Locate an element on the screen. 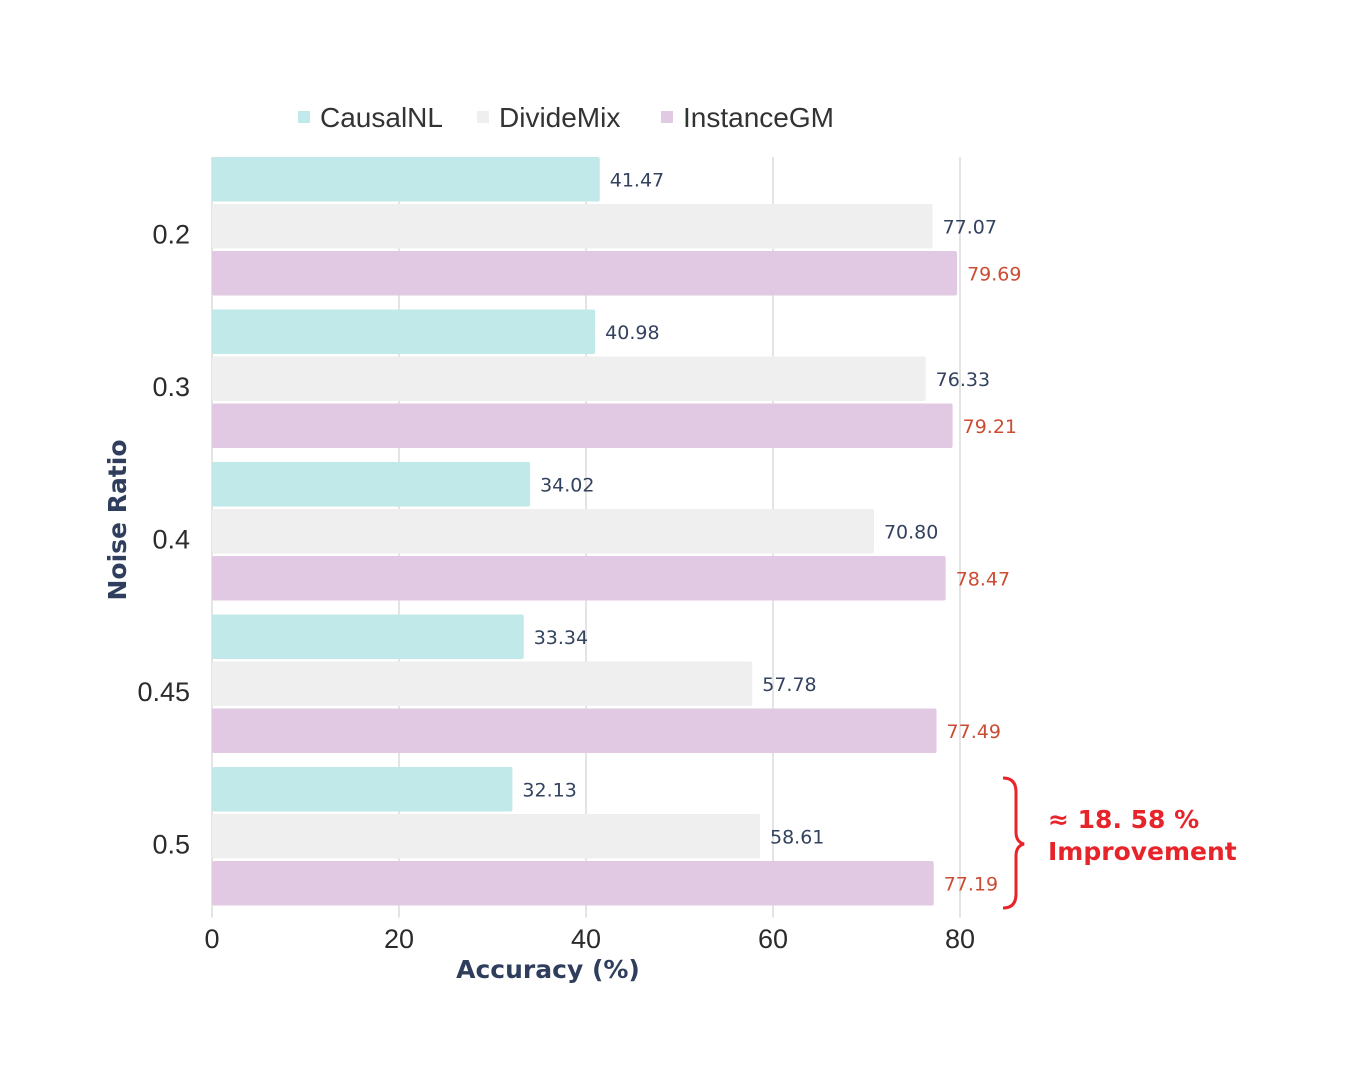 This screenshot has width=1359, height=1091. bar-instancegm-0.5 is located at coordinates (573, 883).